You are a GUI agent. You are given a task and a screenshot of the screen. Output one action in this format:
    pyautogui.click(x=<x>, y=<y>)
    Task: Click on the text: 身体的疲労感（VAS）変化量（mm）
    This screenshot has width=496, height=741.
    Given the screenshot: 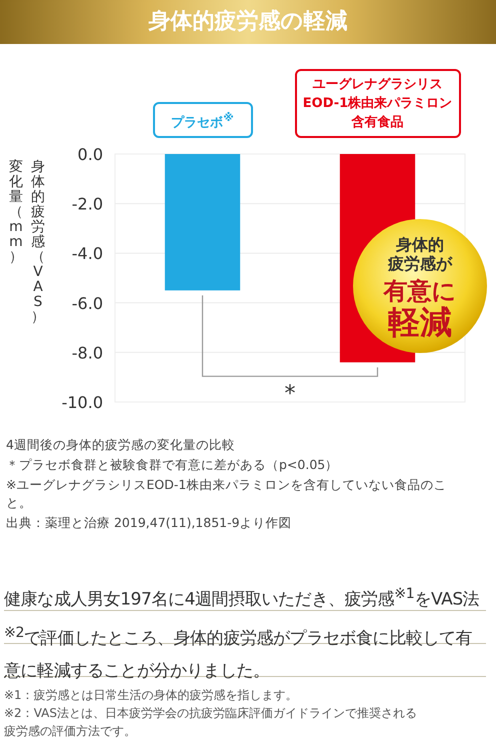 What is the action you would take?
    pyautogui.click(x=27, y=242)
    